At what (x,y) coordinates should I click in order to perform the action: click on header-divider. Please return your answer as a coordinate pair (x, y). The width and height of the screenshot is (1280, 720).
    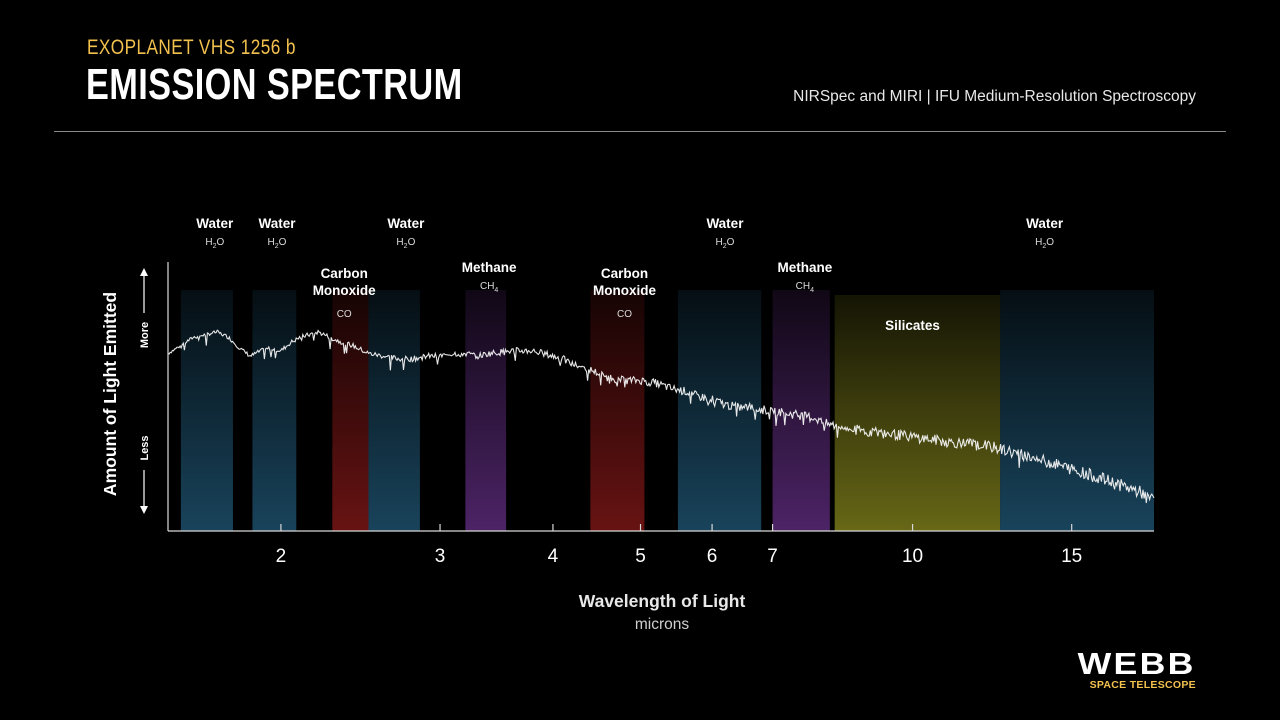
    Looking at the image, I should click on (640, 131).